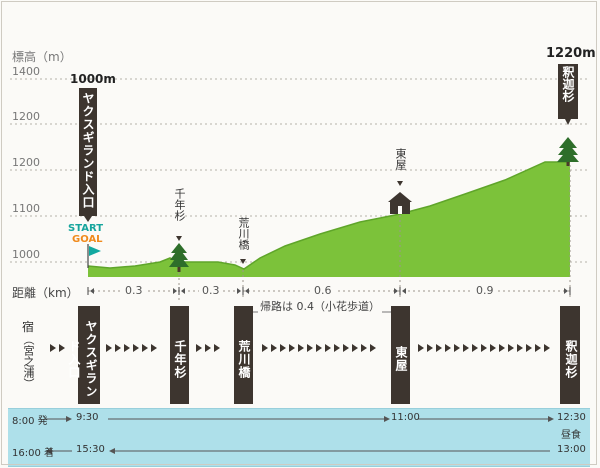  I want to click on distance-seg2: 0.3, so click(211, 290).